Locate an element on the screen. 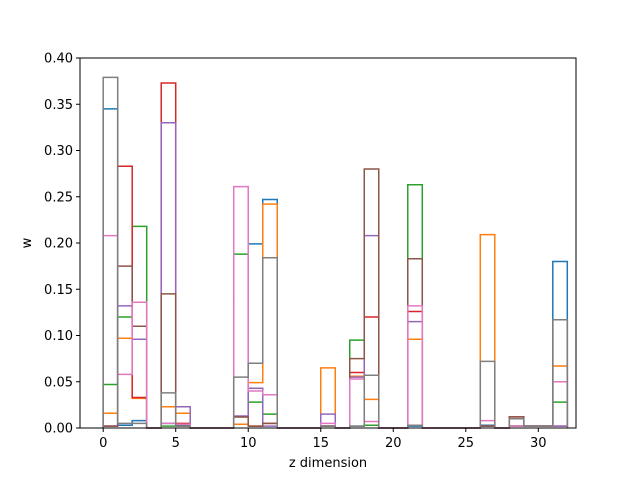 This screenshot has height=480, width=640. y-tick-label: 0.20 is located at coordinates (58, 244).